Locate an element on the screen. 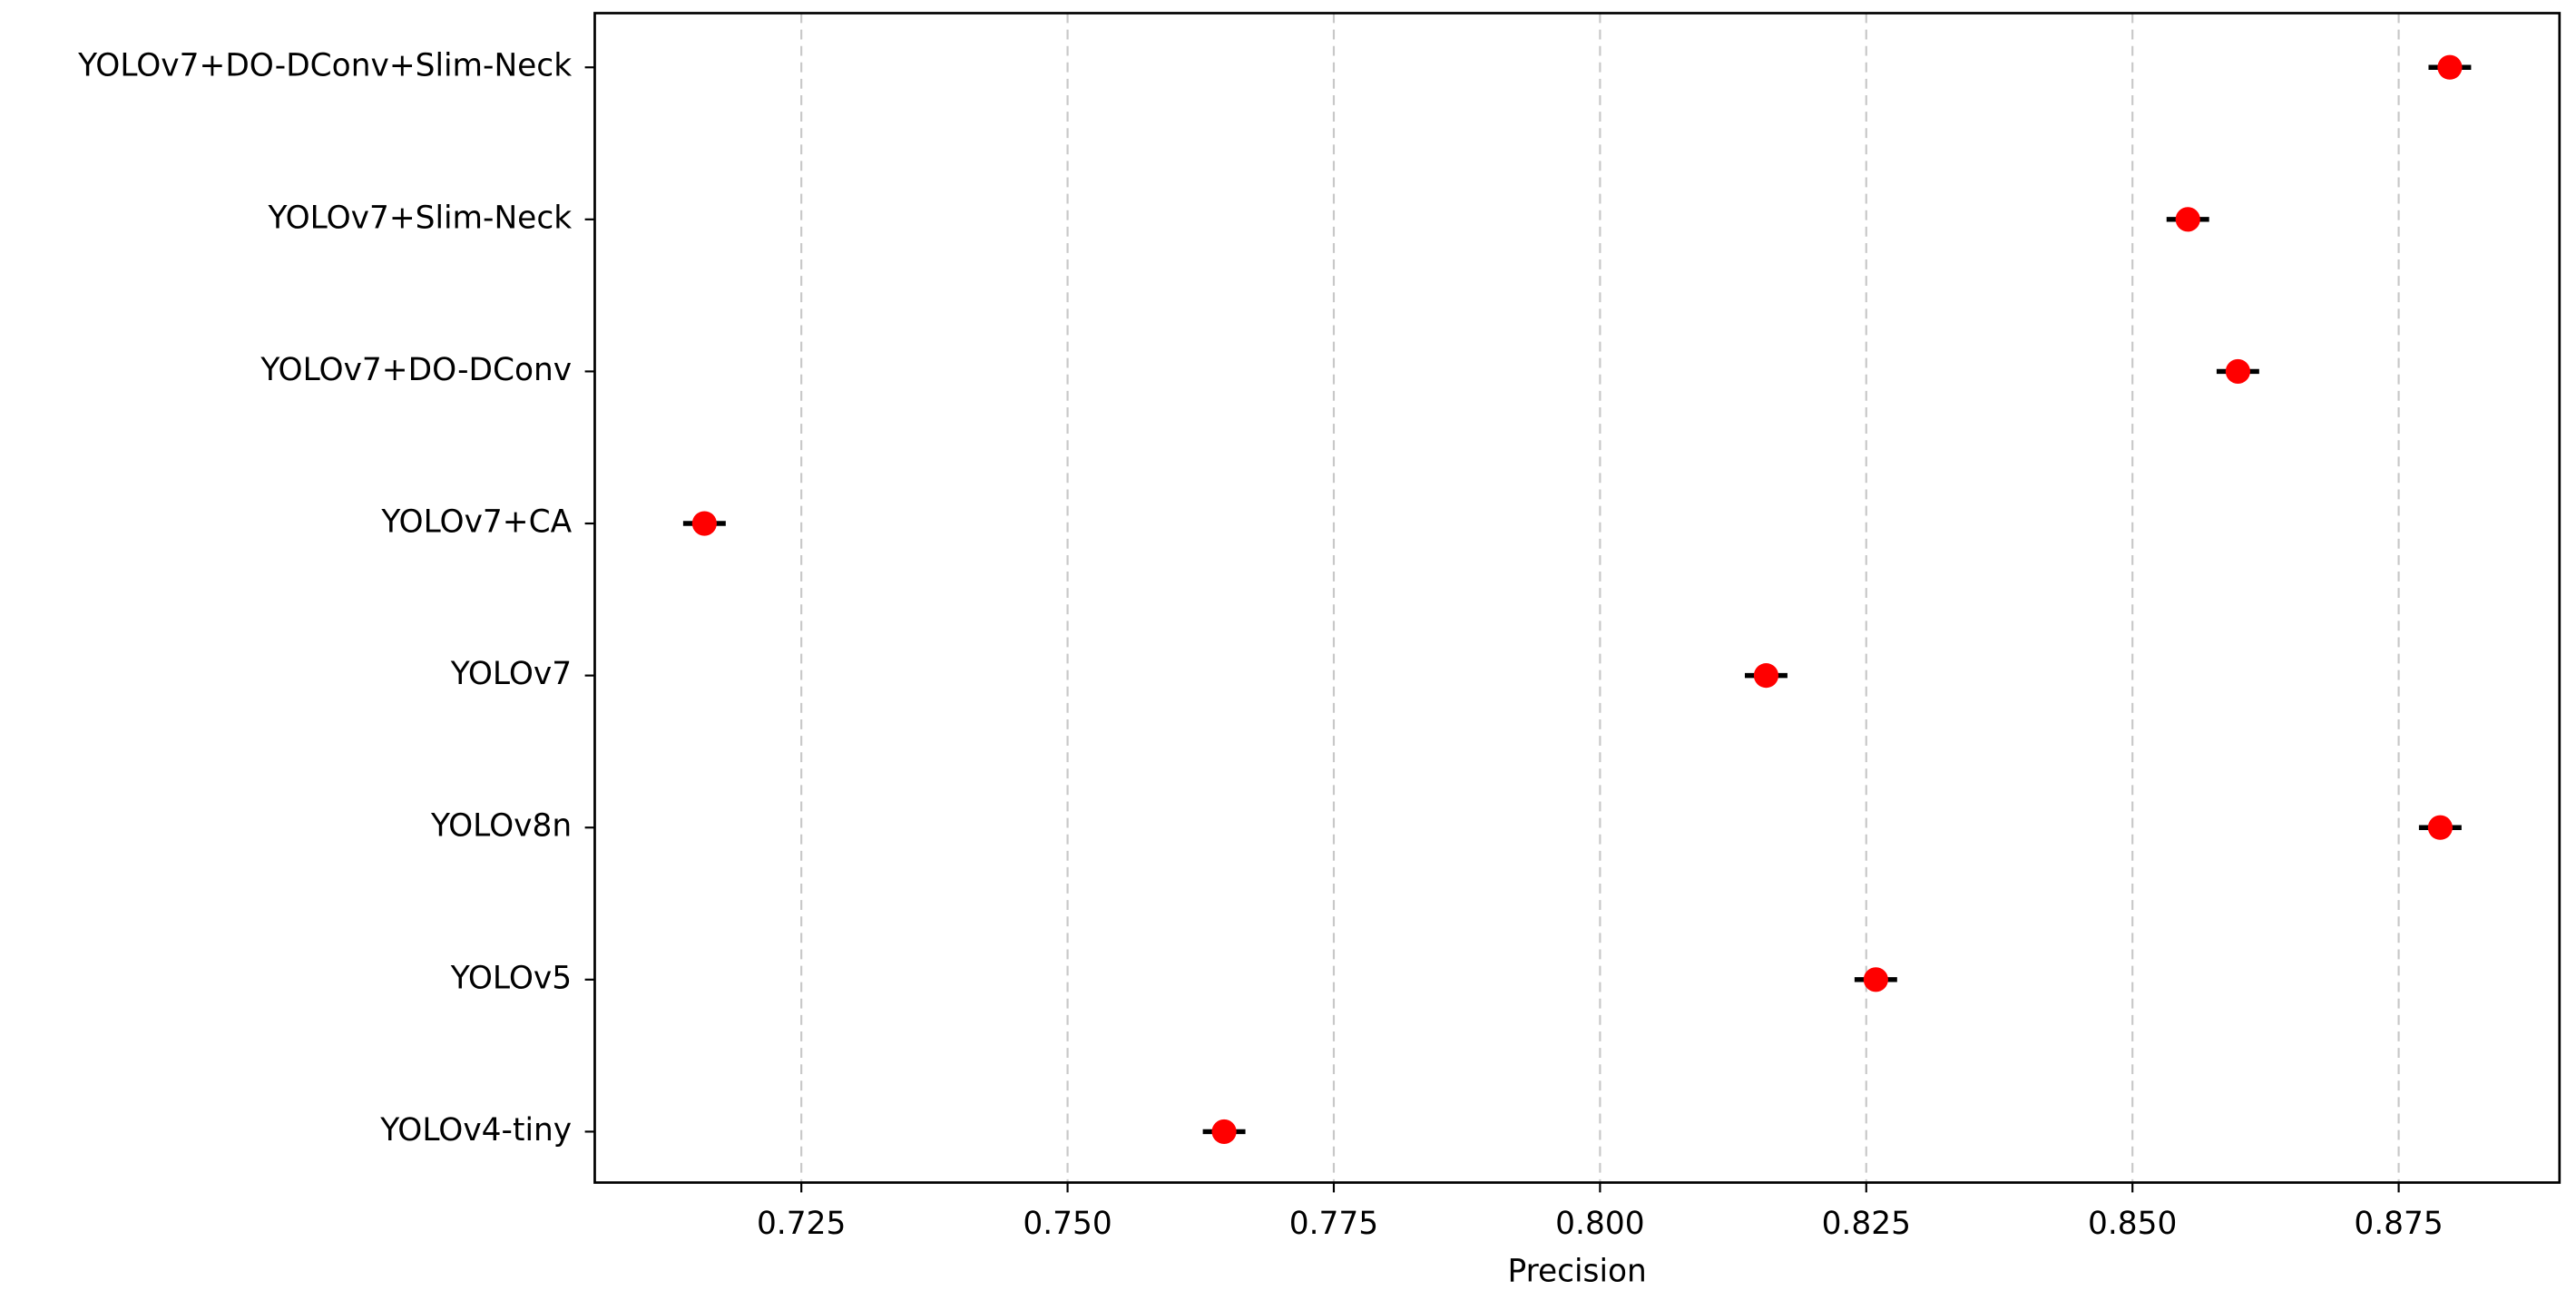 The image size is (2576, 1300). x-tick-label: 0.875 is located at coordinates (2398, 1224).